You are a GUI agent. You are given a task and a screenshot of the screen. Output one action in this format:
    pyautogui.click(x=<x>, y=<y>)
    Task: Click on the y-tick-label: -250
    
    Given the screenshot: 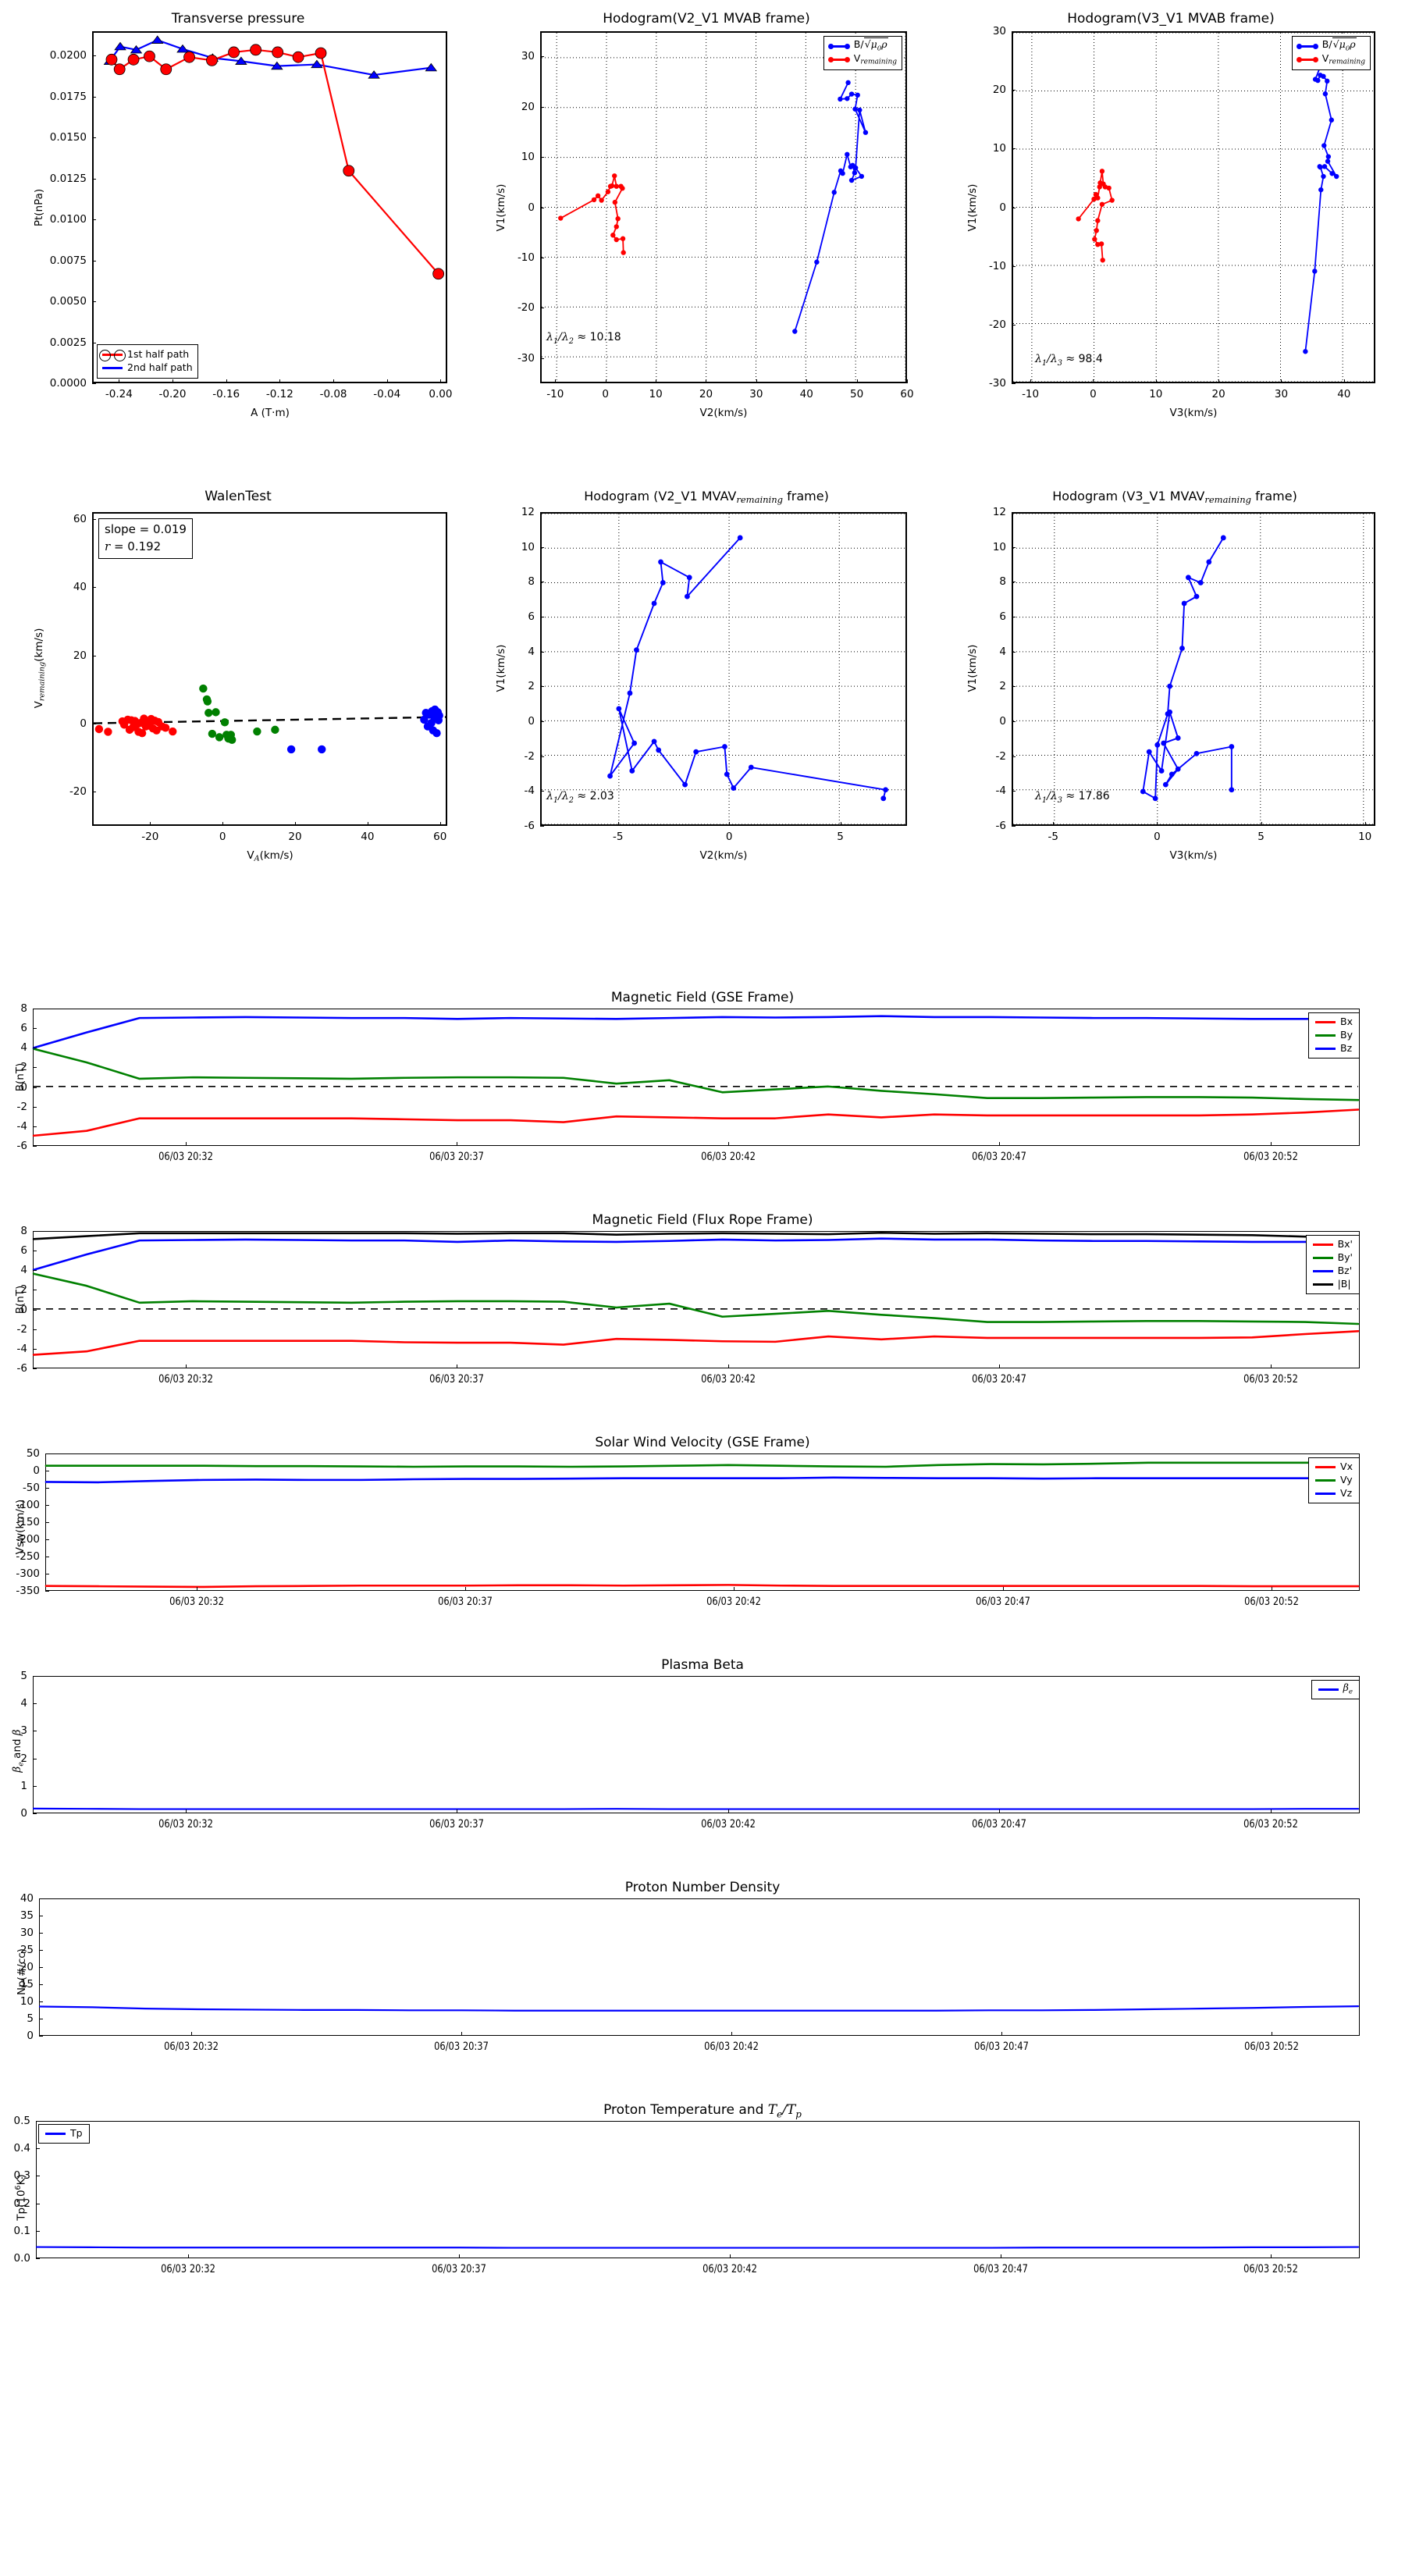 What is the action you would take?
    pyautogui.click(x=28, y=1556)
    